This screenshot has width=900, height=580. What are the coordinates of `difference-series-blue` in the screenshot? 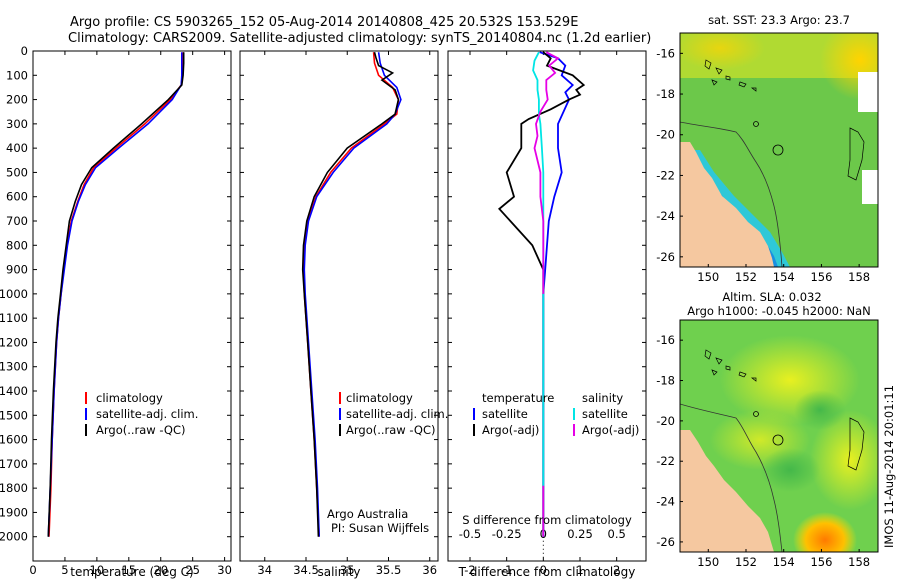 It's located at (557, 294).